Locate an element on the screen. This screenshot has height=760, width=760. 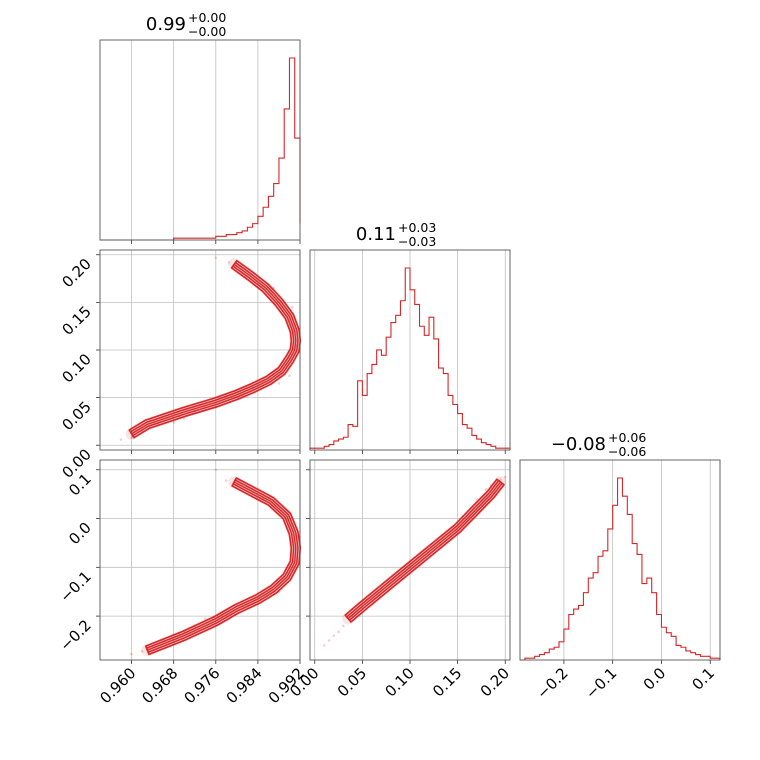
x-tick-label: 0.0 is located at coordinates (655, 679).